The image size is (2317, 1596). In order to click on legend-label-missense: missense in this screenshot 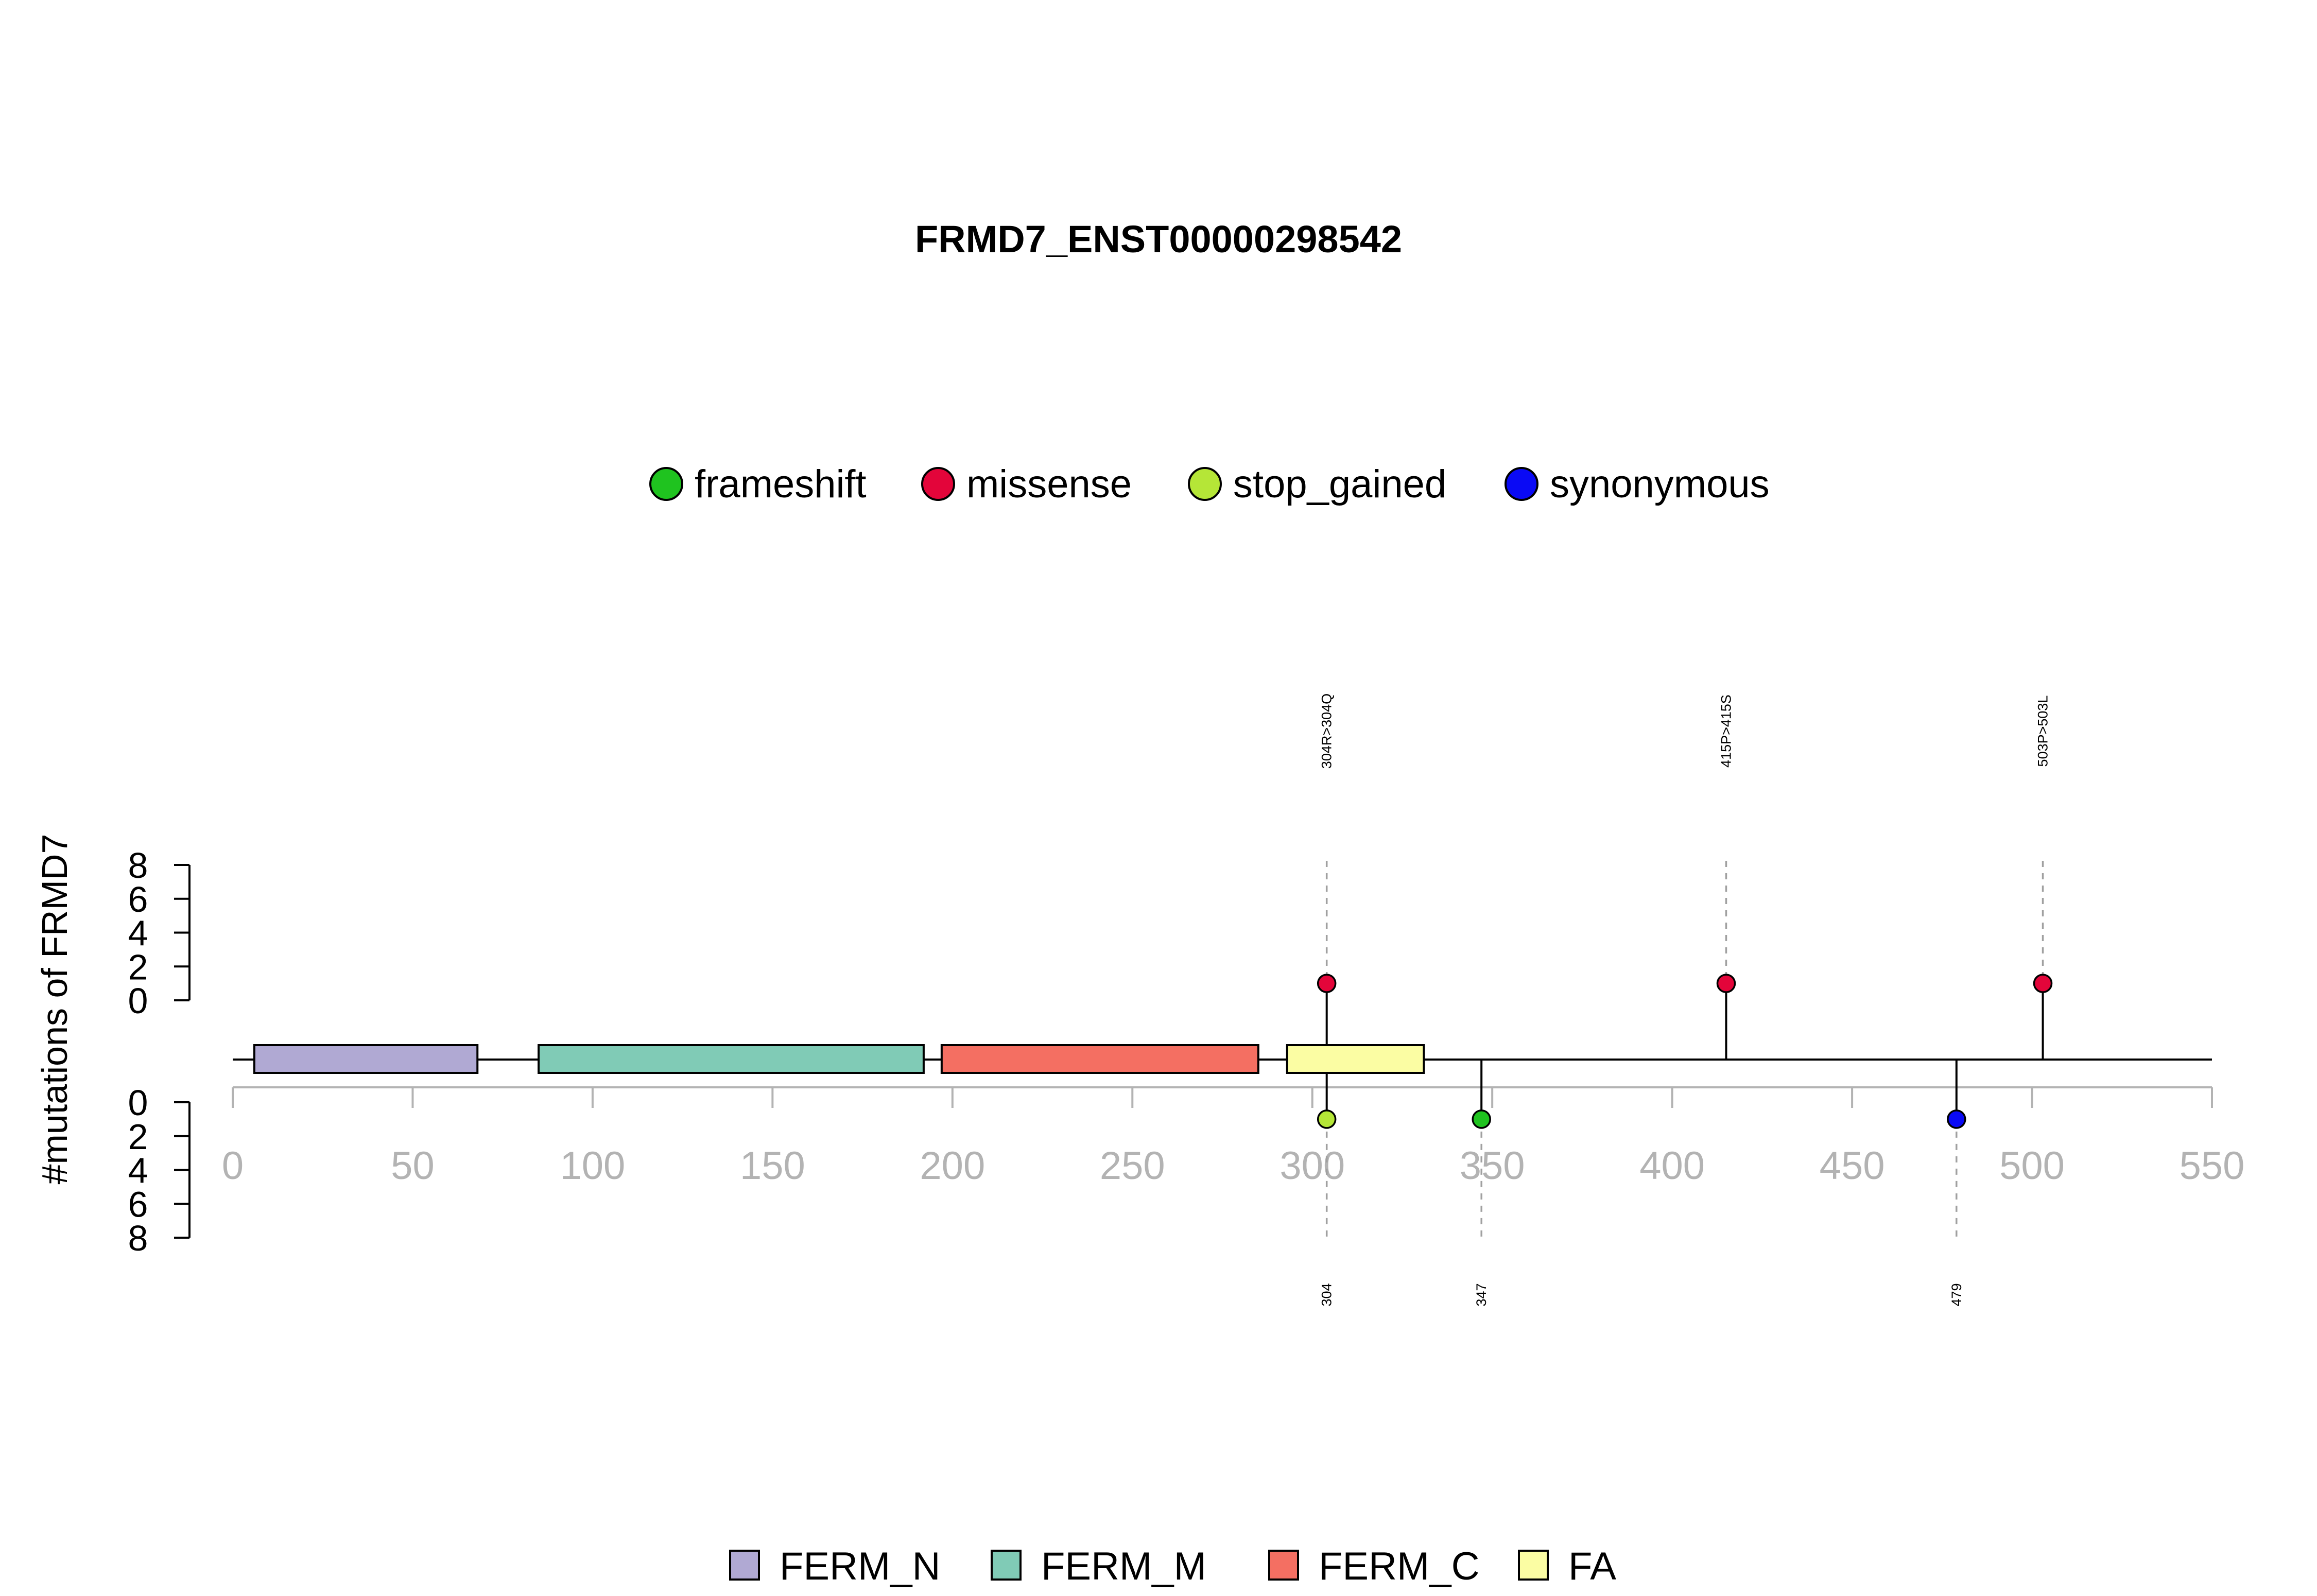, I will do `click(1049, 484)`.